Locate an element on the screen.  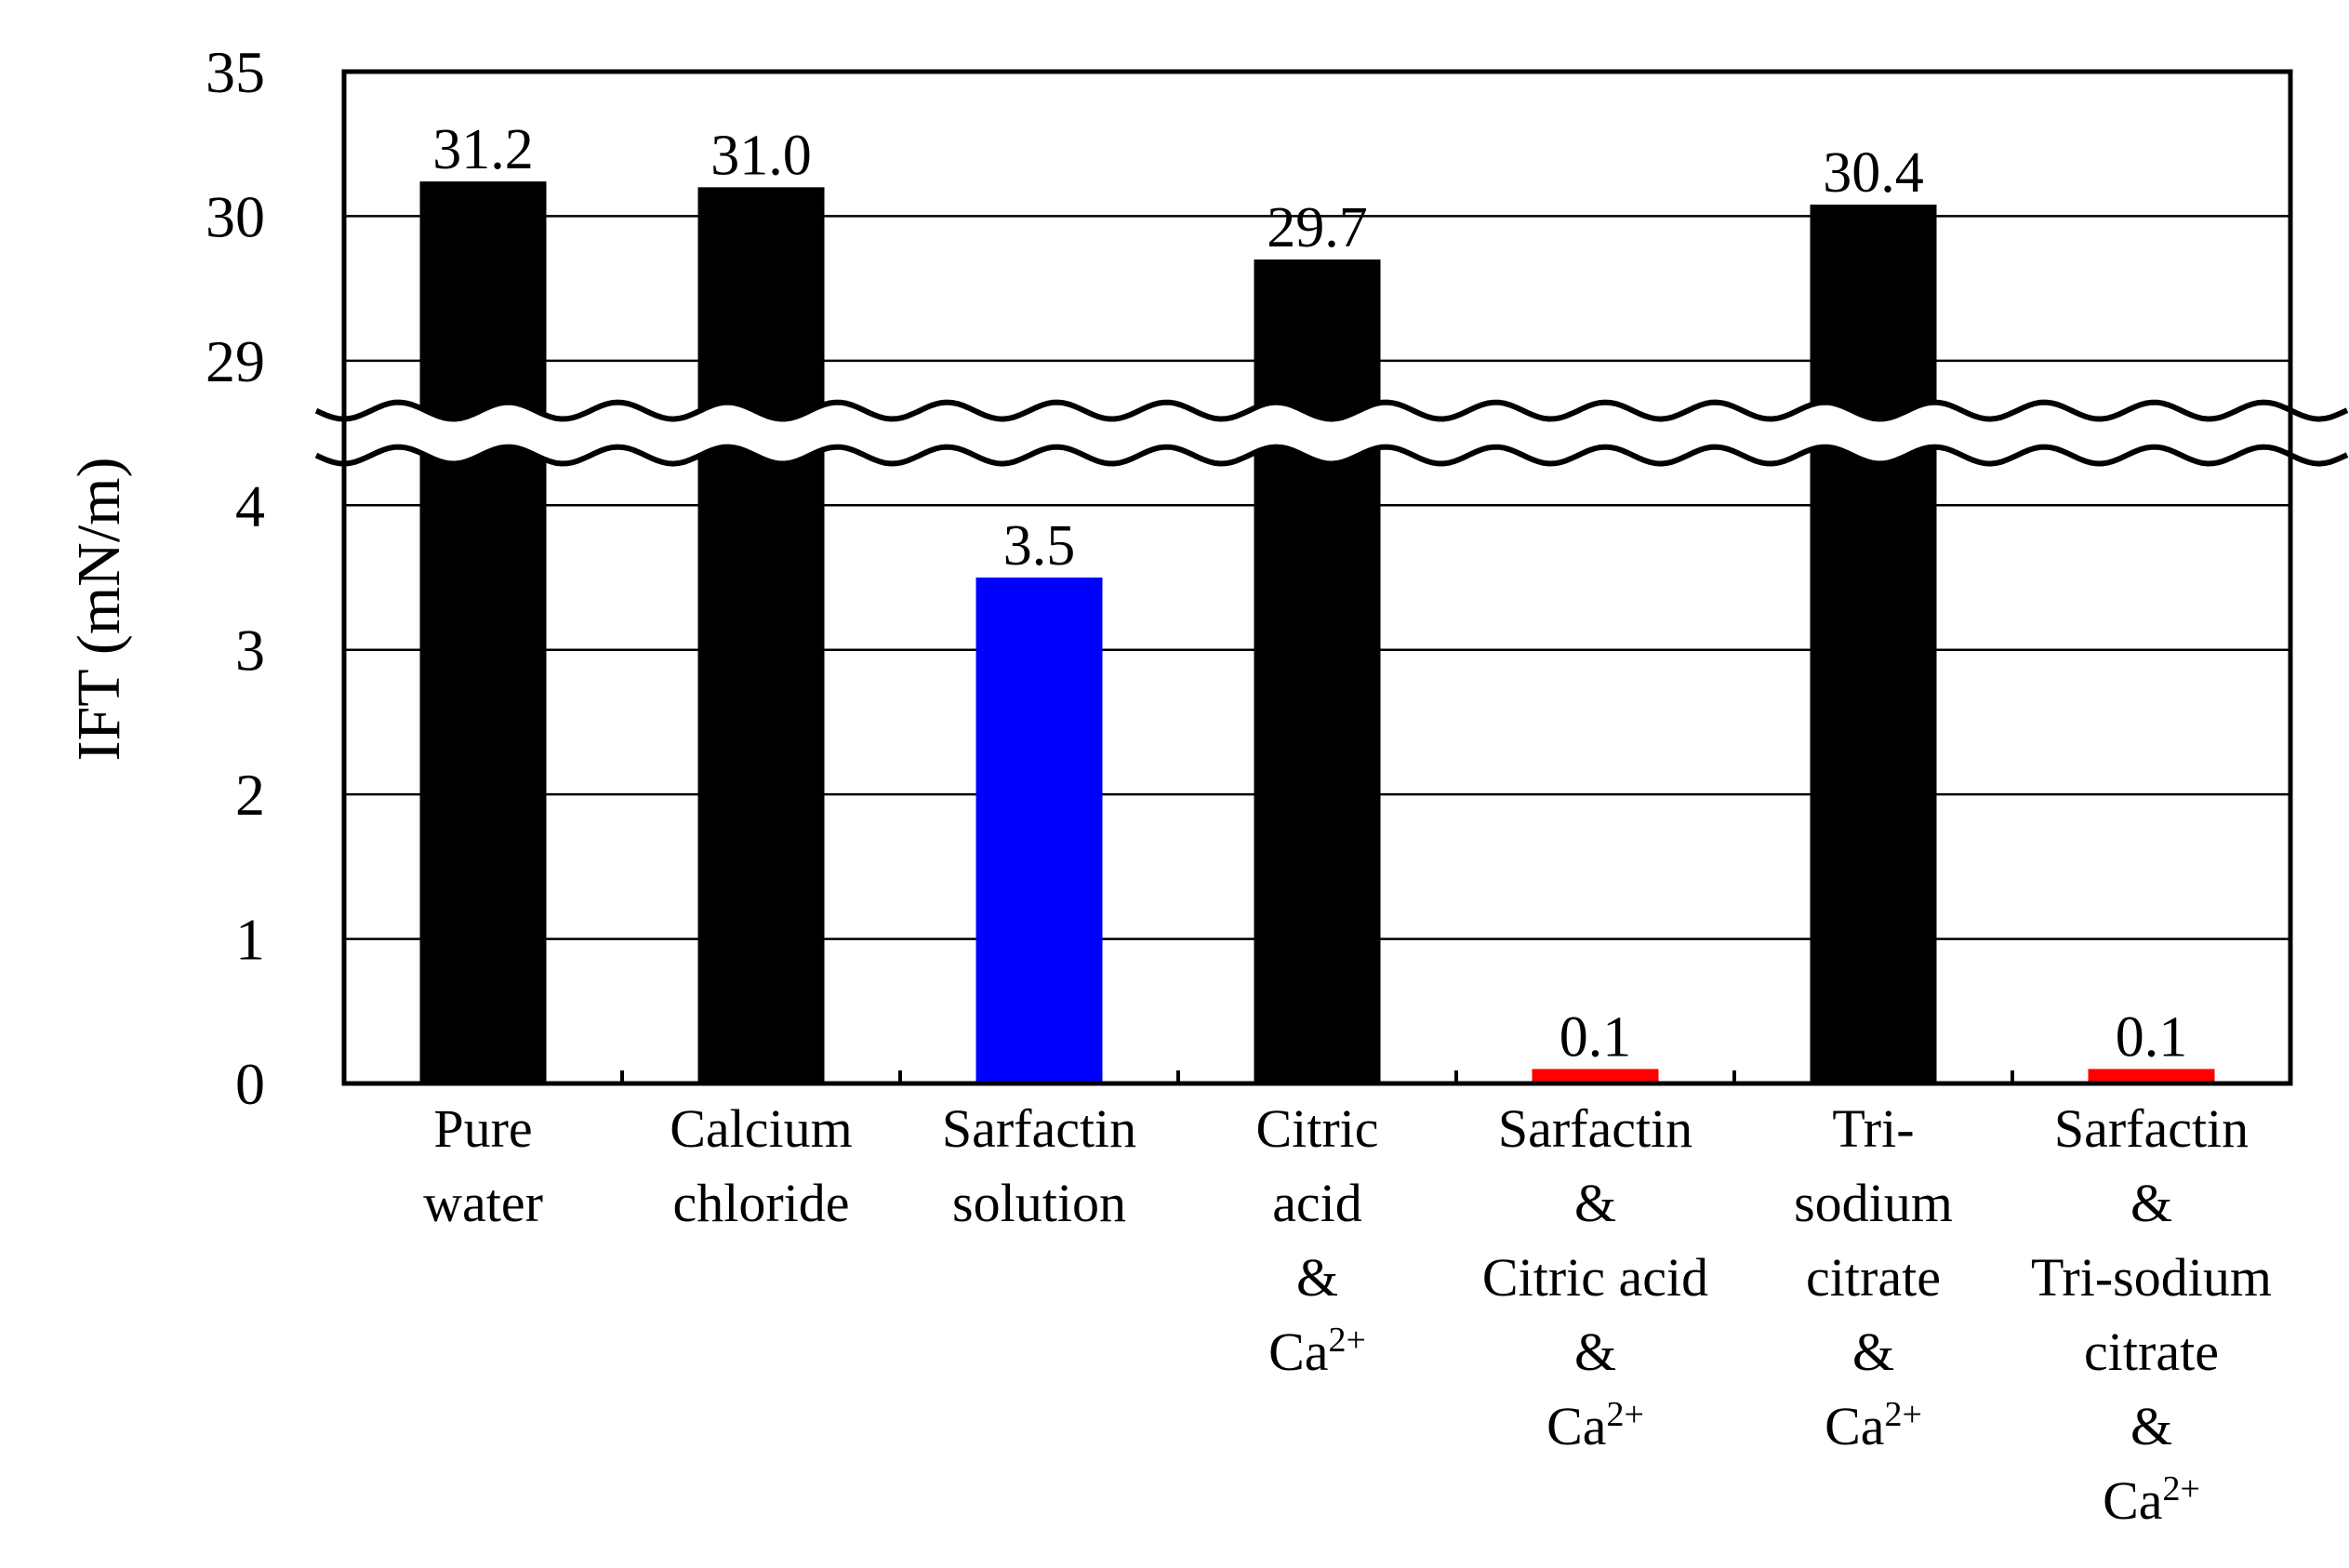
y-tick-label: 35 is located at coordinates (235, 72).